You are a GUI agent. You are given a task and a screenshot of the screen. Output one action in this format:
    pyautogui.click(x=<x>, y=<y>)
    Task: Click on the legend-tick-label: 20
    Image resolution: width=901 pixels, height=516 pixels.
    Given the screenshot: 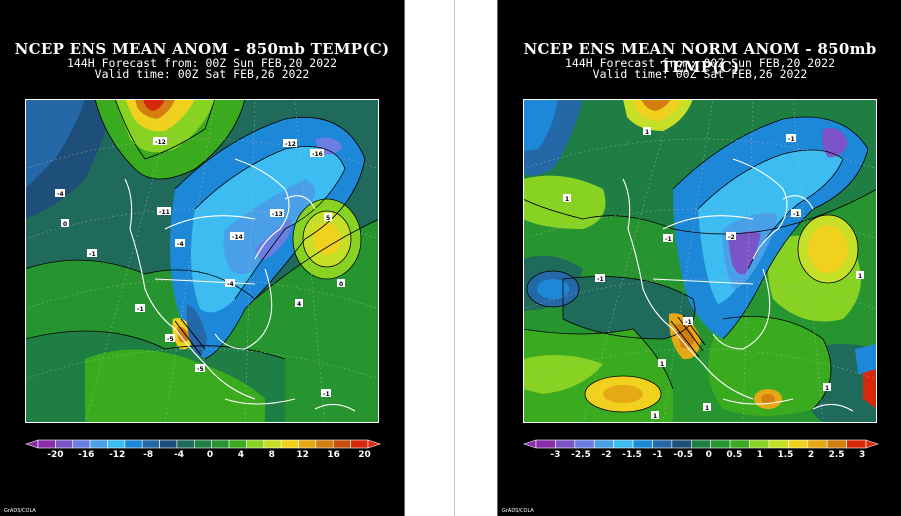 What is the action you would take?
    pyautogui.click(x=364, y=455)
    